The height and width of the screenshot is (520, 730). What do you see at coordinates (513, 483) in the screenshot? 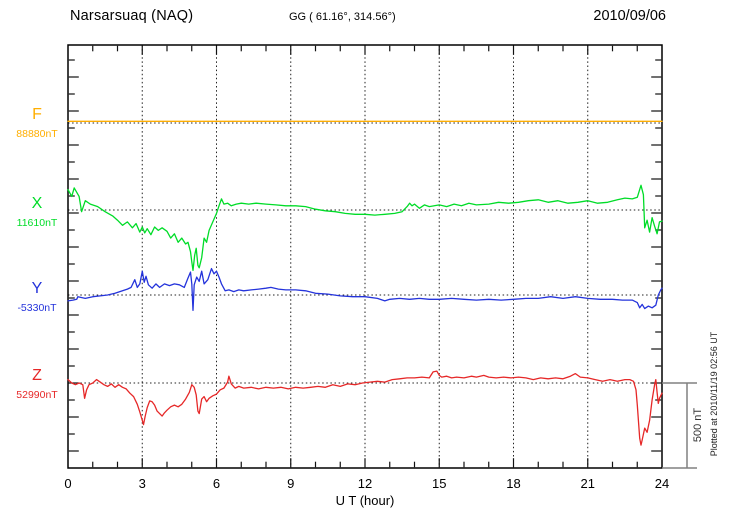
I see `x-tick-label: 18` at bounding box center [513, 483].